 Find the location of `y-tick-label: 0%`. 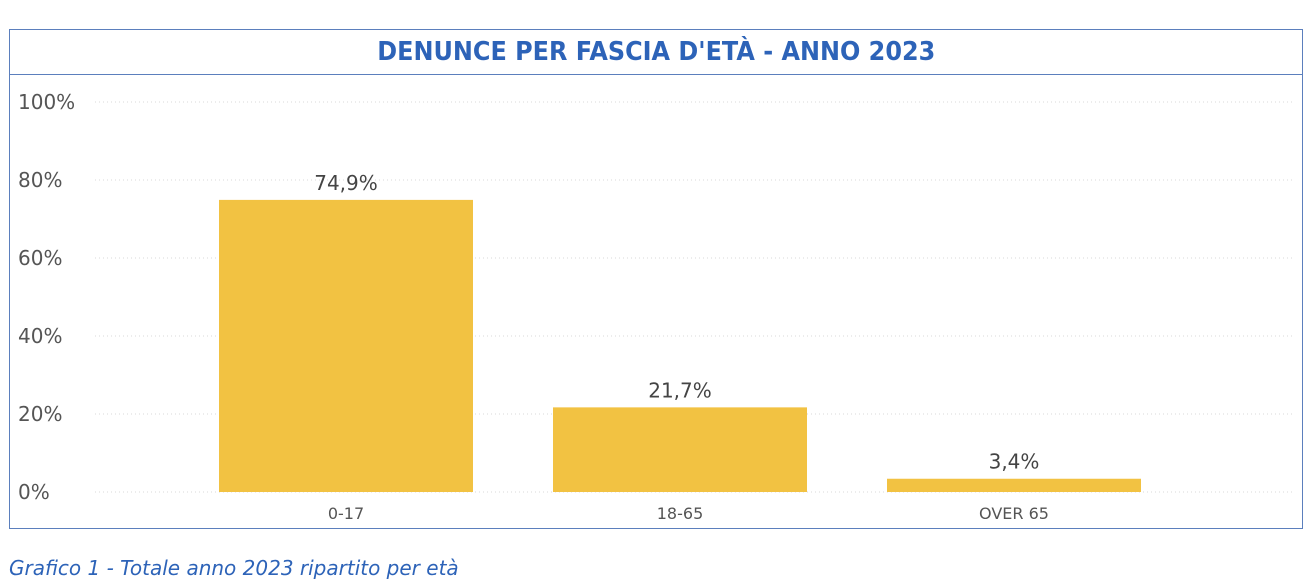

y-tick-label: 0% is located at coordinates (34, 492).